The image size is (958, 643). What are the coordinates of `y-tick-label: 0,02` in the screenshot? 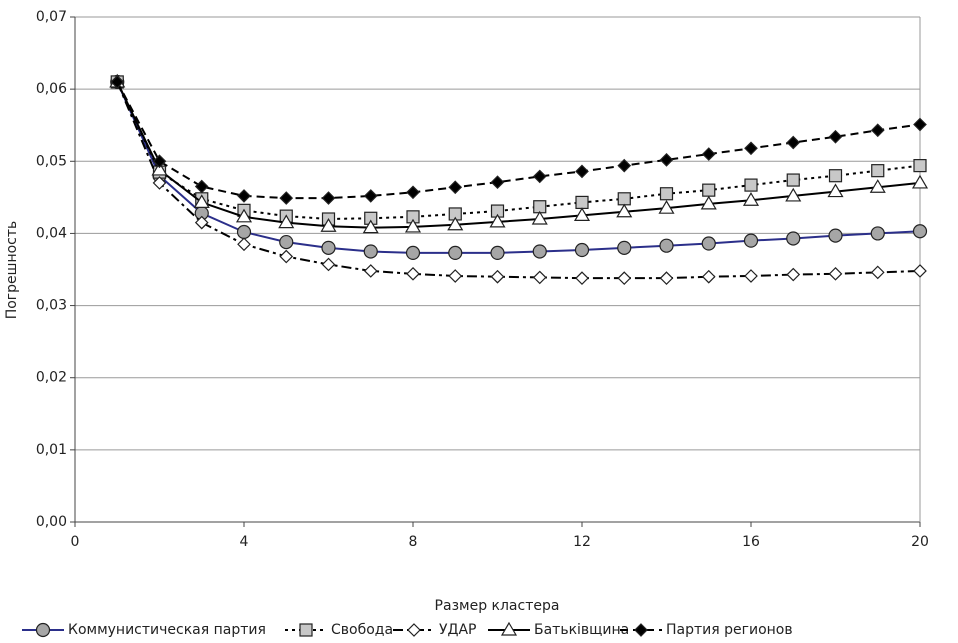 It's located at (51, 378).